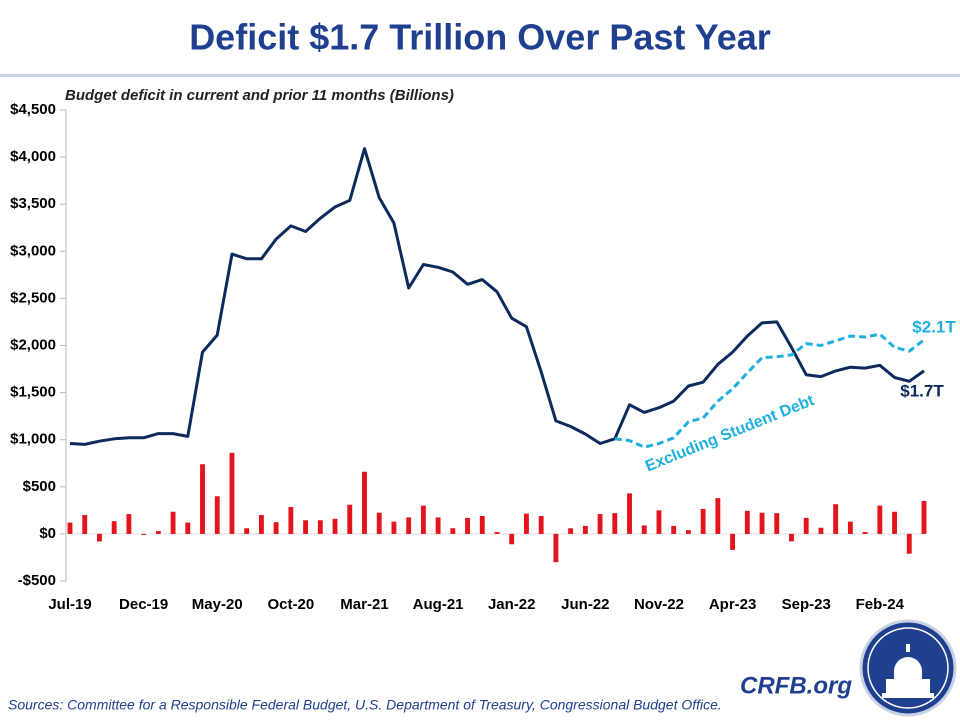 Image resolution: width=960 pixels, height=720 pixels. What do you see at coordinates (880, 604) in the screenshot?
I see `x-tick-label: Feb-24` at bounding box center [880, 604].